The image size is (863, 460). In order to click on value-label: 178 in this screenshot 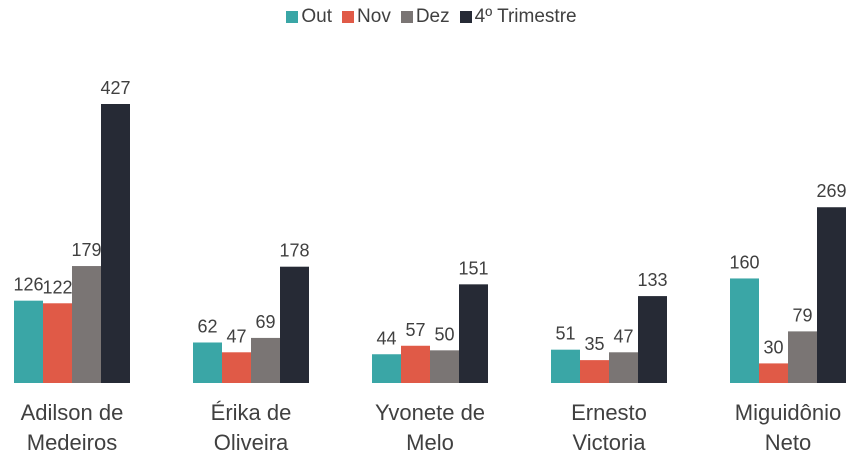, I will do `click(294, 251)`.